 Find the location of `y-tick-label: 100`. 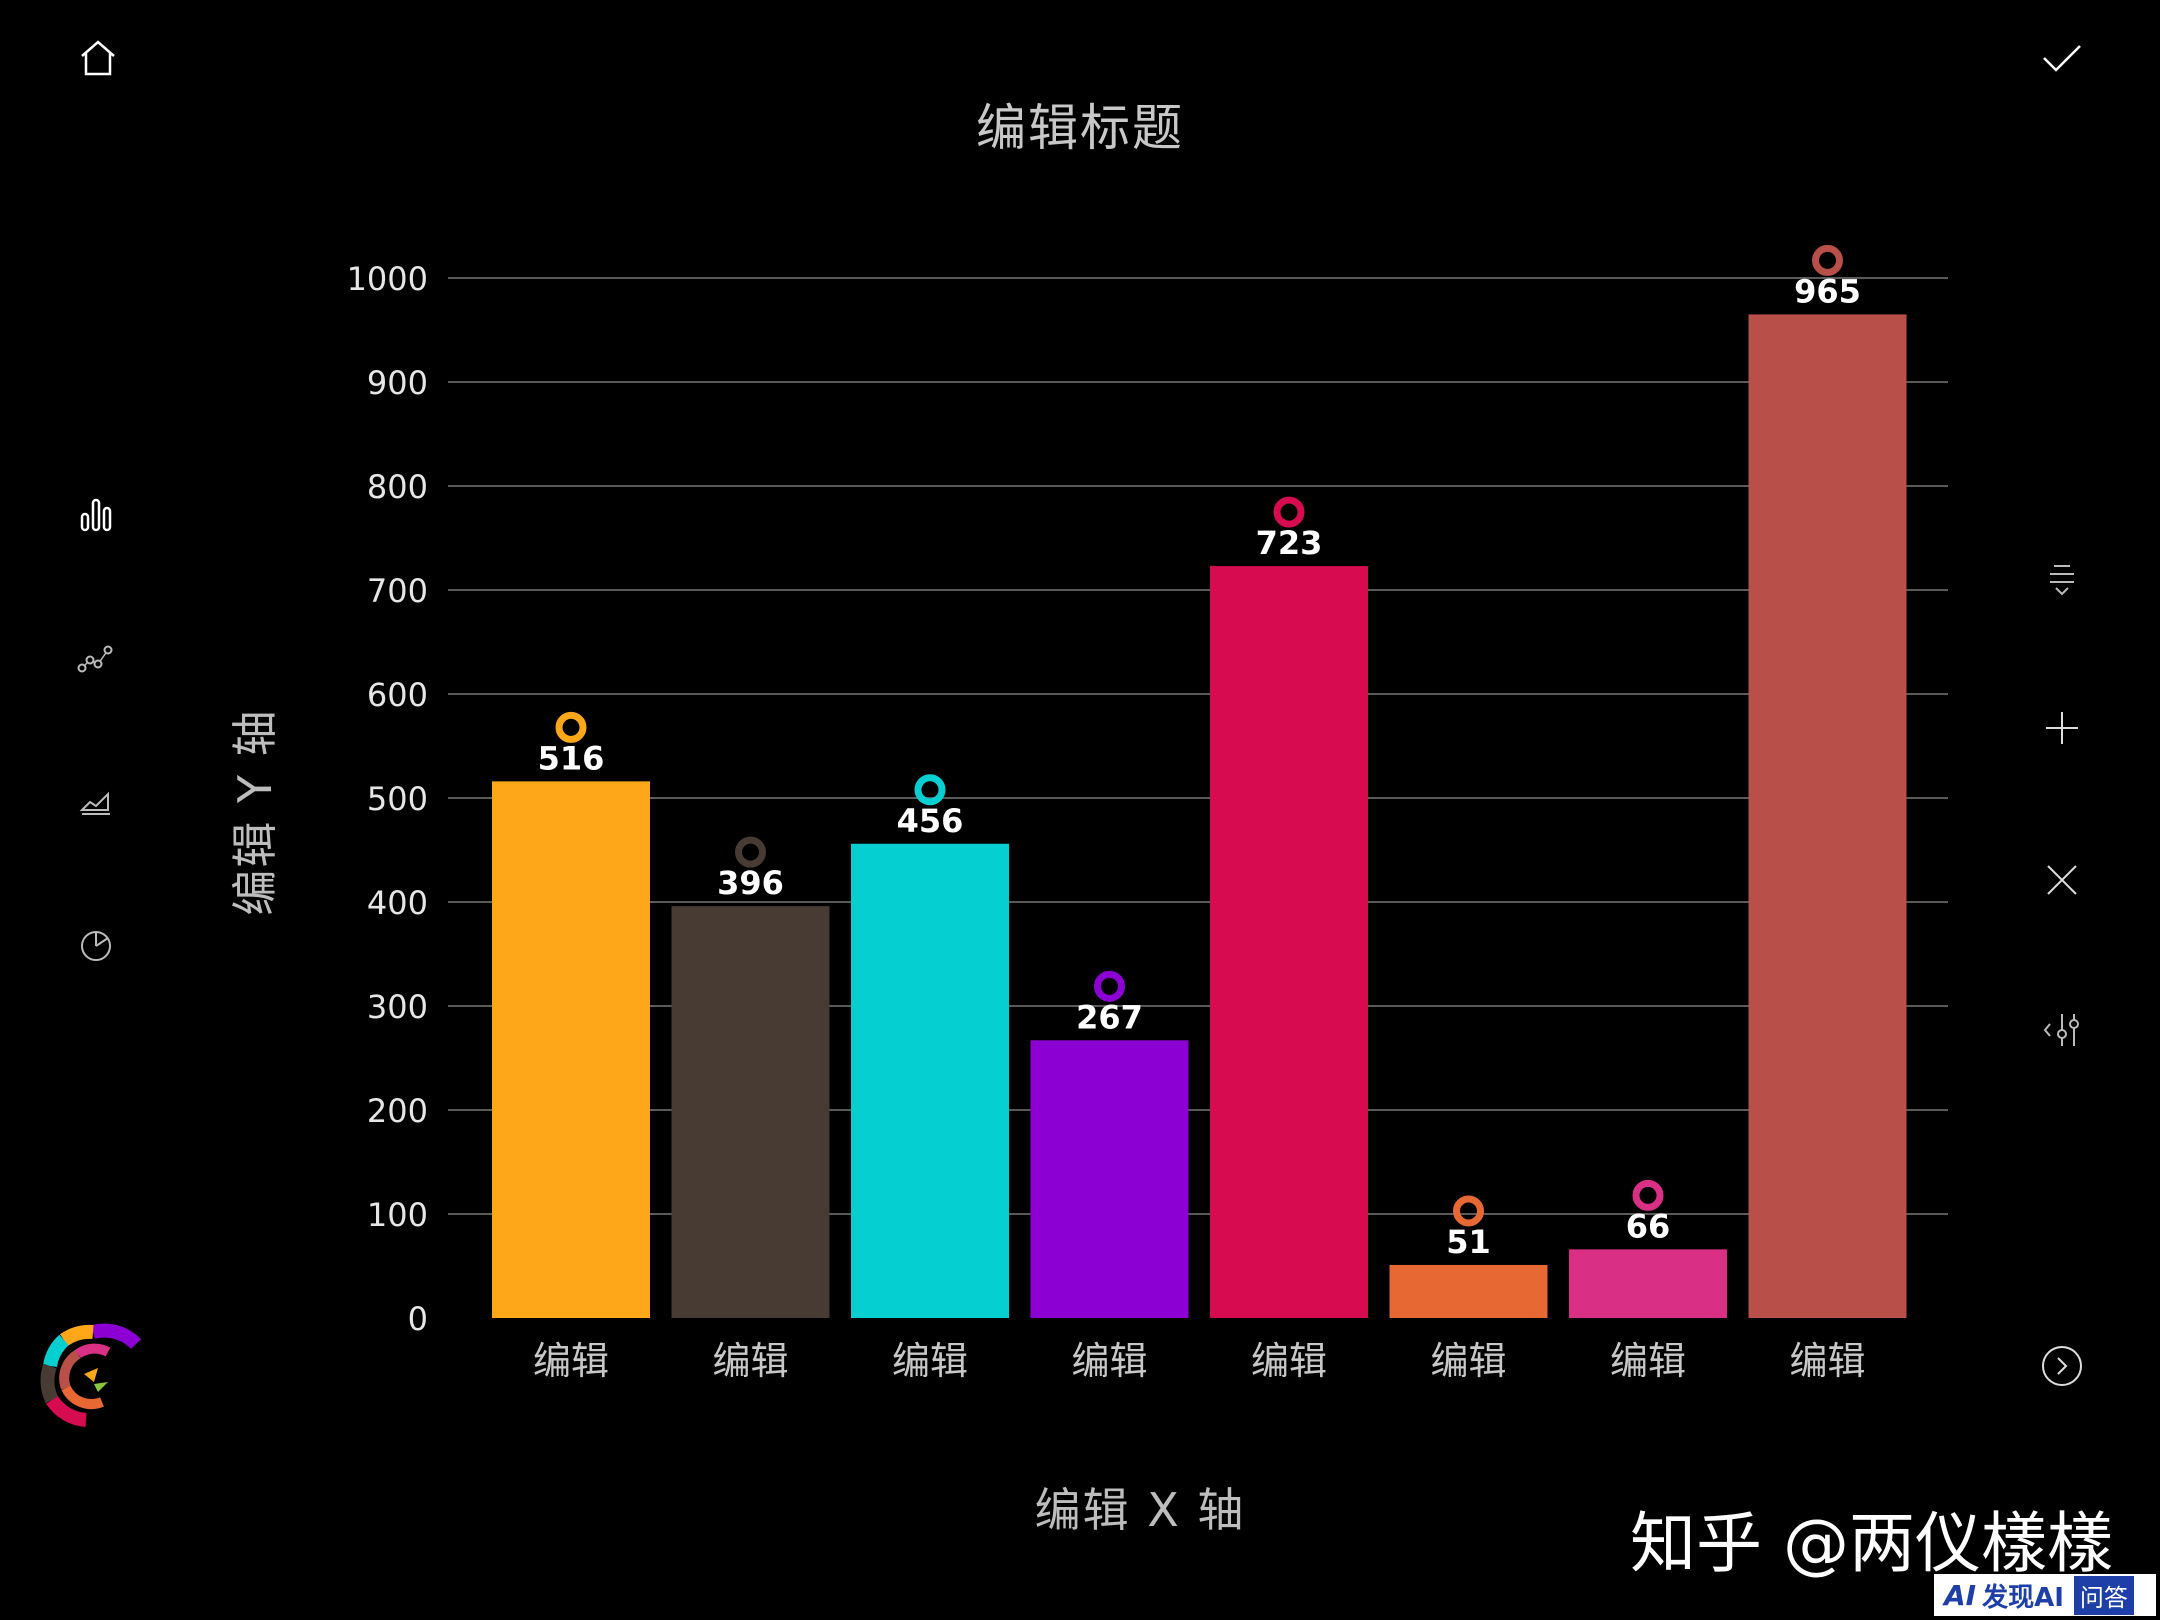

y-tick-label: 100 is located at coordinates (397, 1215).